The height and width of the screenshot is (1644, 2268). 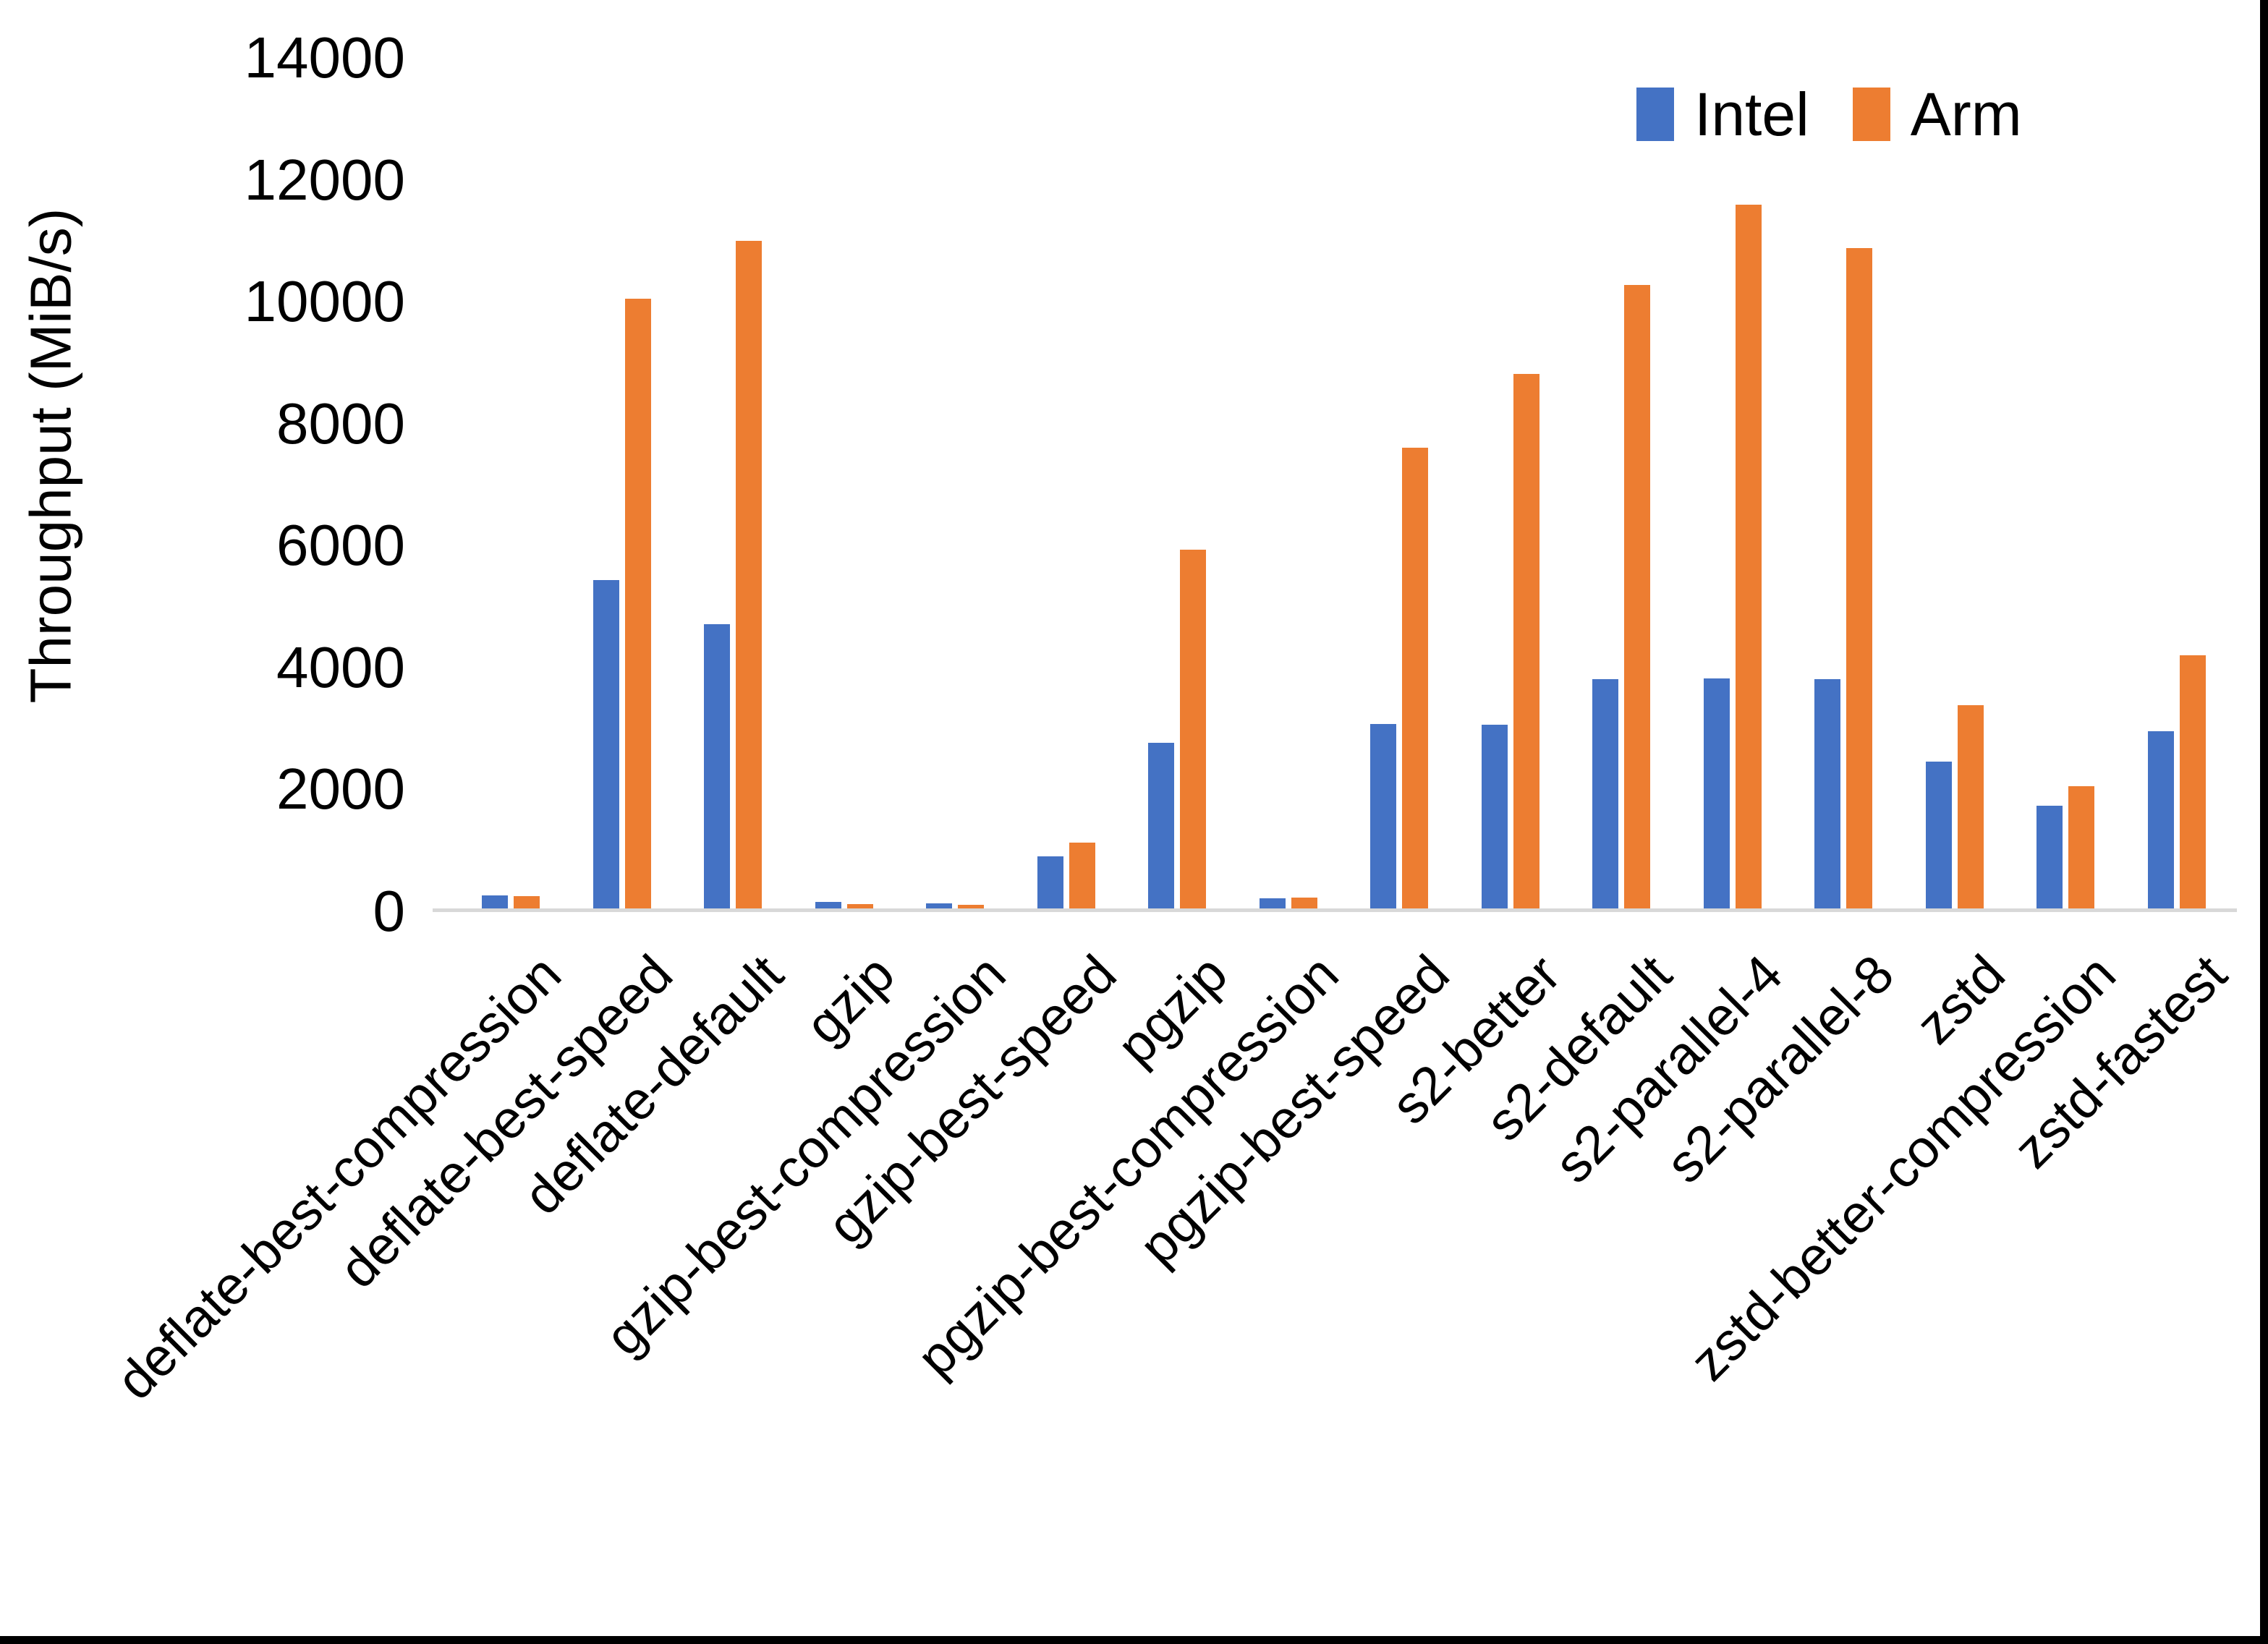 What do you see at coordinates (1134, 1640) in the screenshot?
I see `frame-bottom-border` at bounding box center [1134, 1640].